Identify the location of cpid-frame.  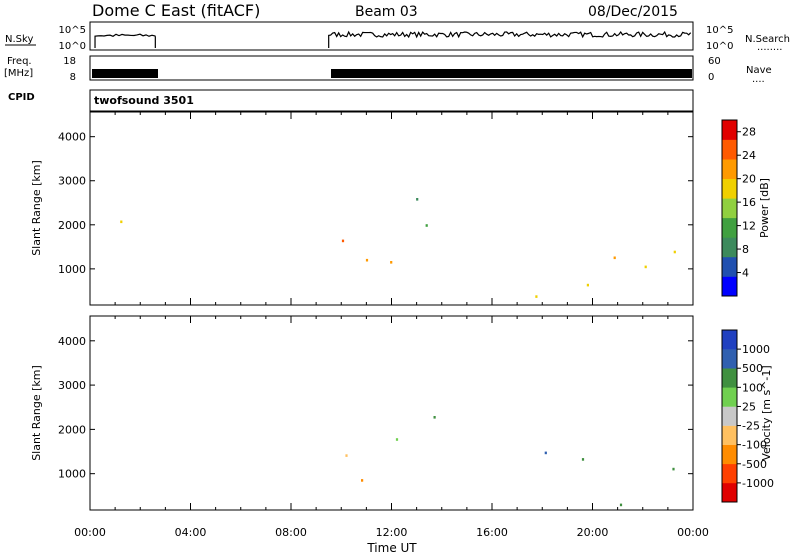
(391, 100).